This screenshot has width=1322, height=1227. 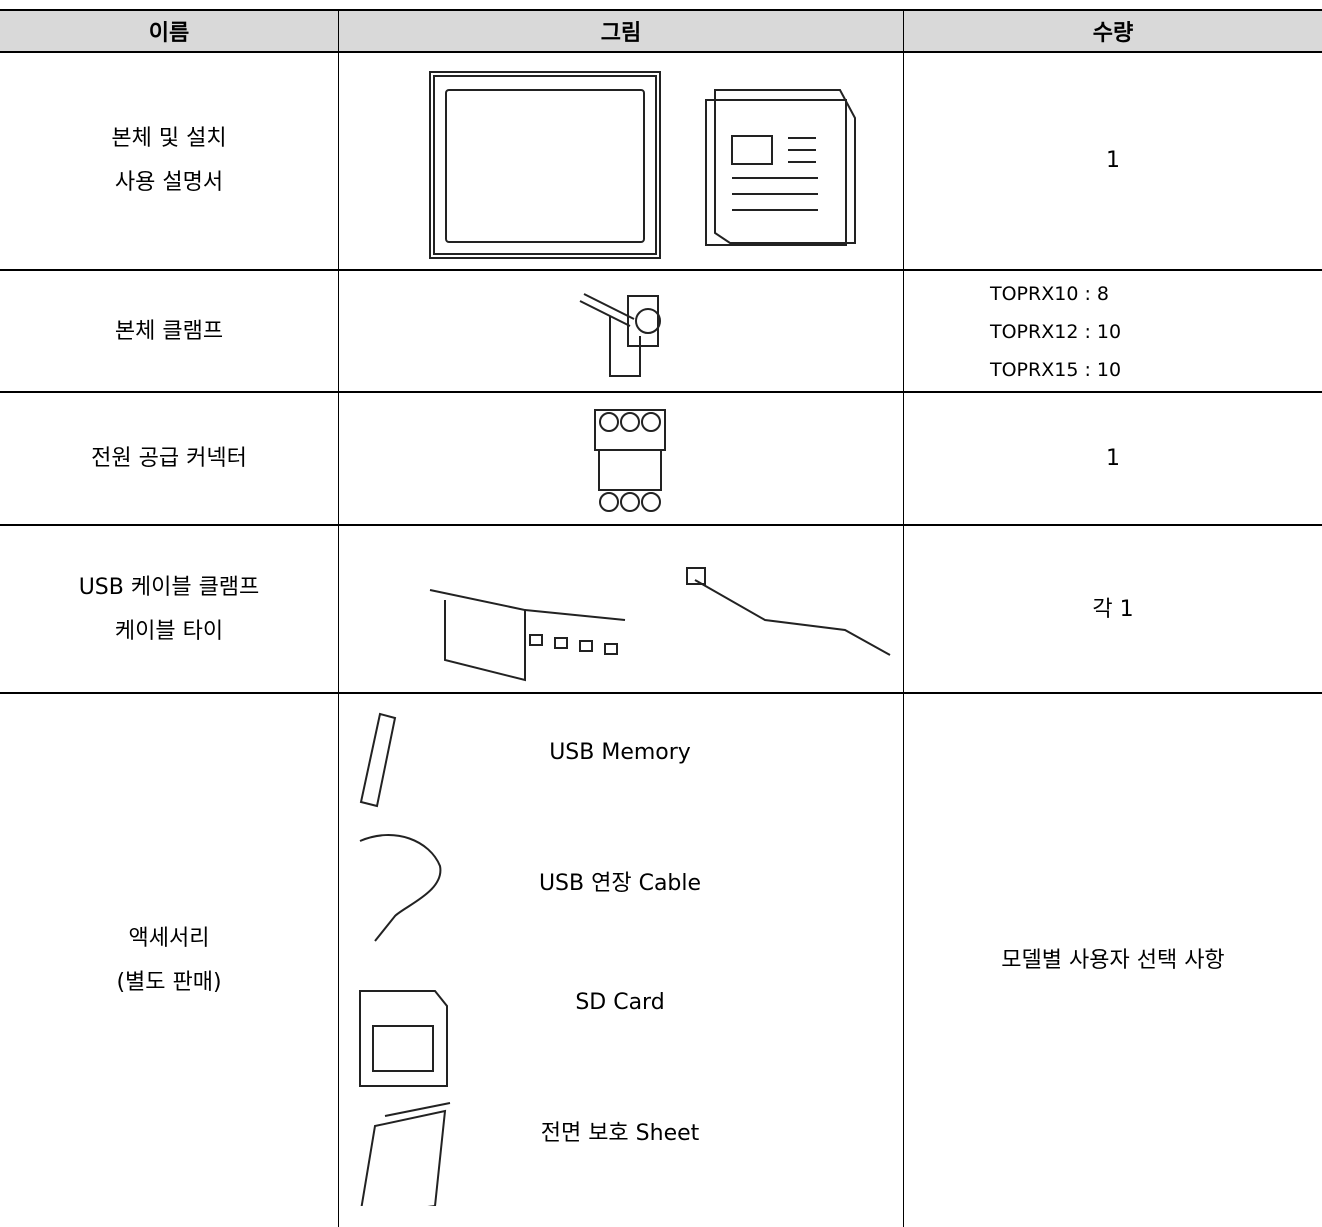 I want to click on quantity-line: TOPRX10 : 8, so click(x=1049, y=293).